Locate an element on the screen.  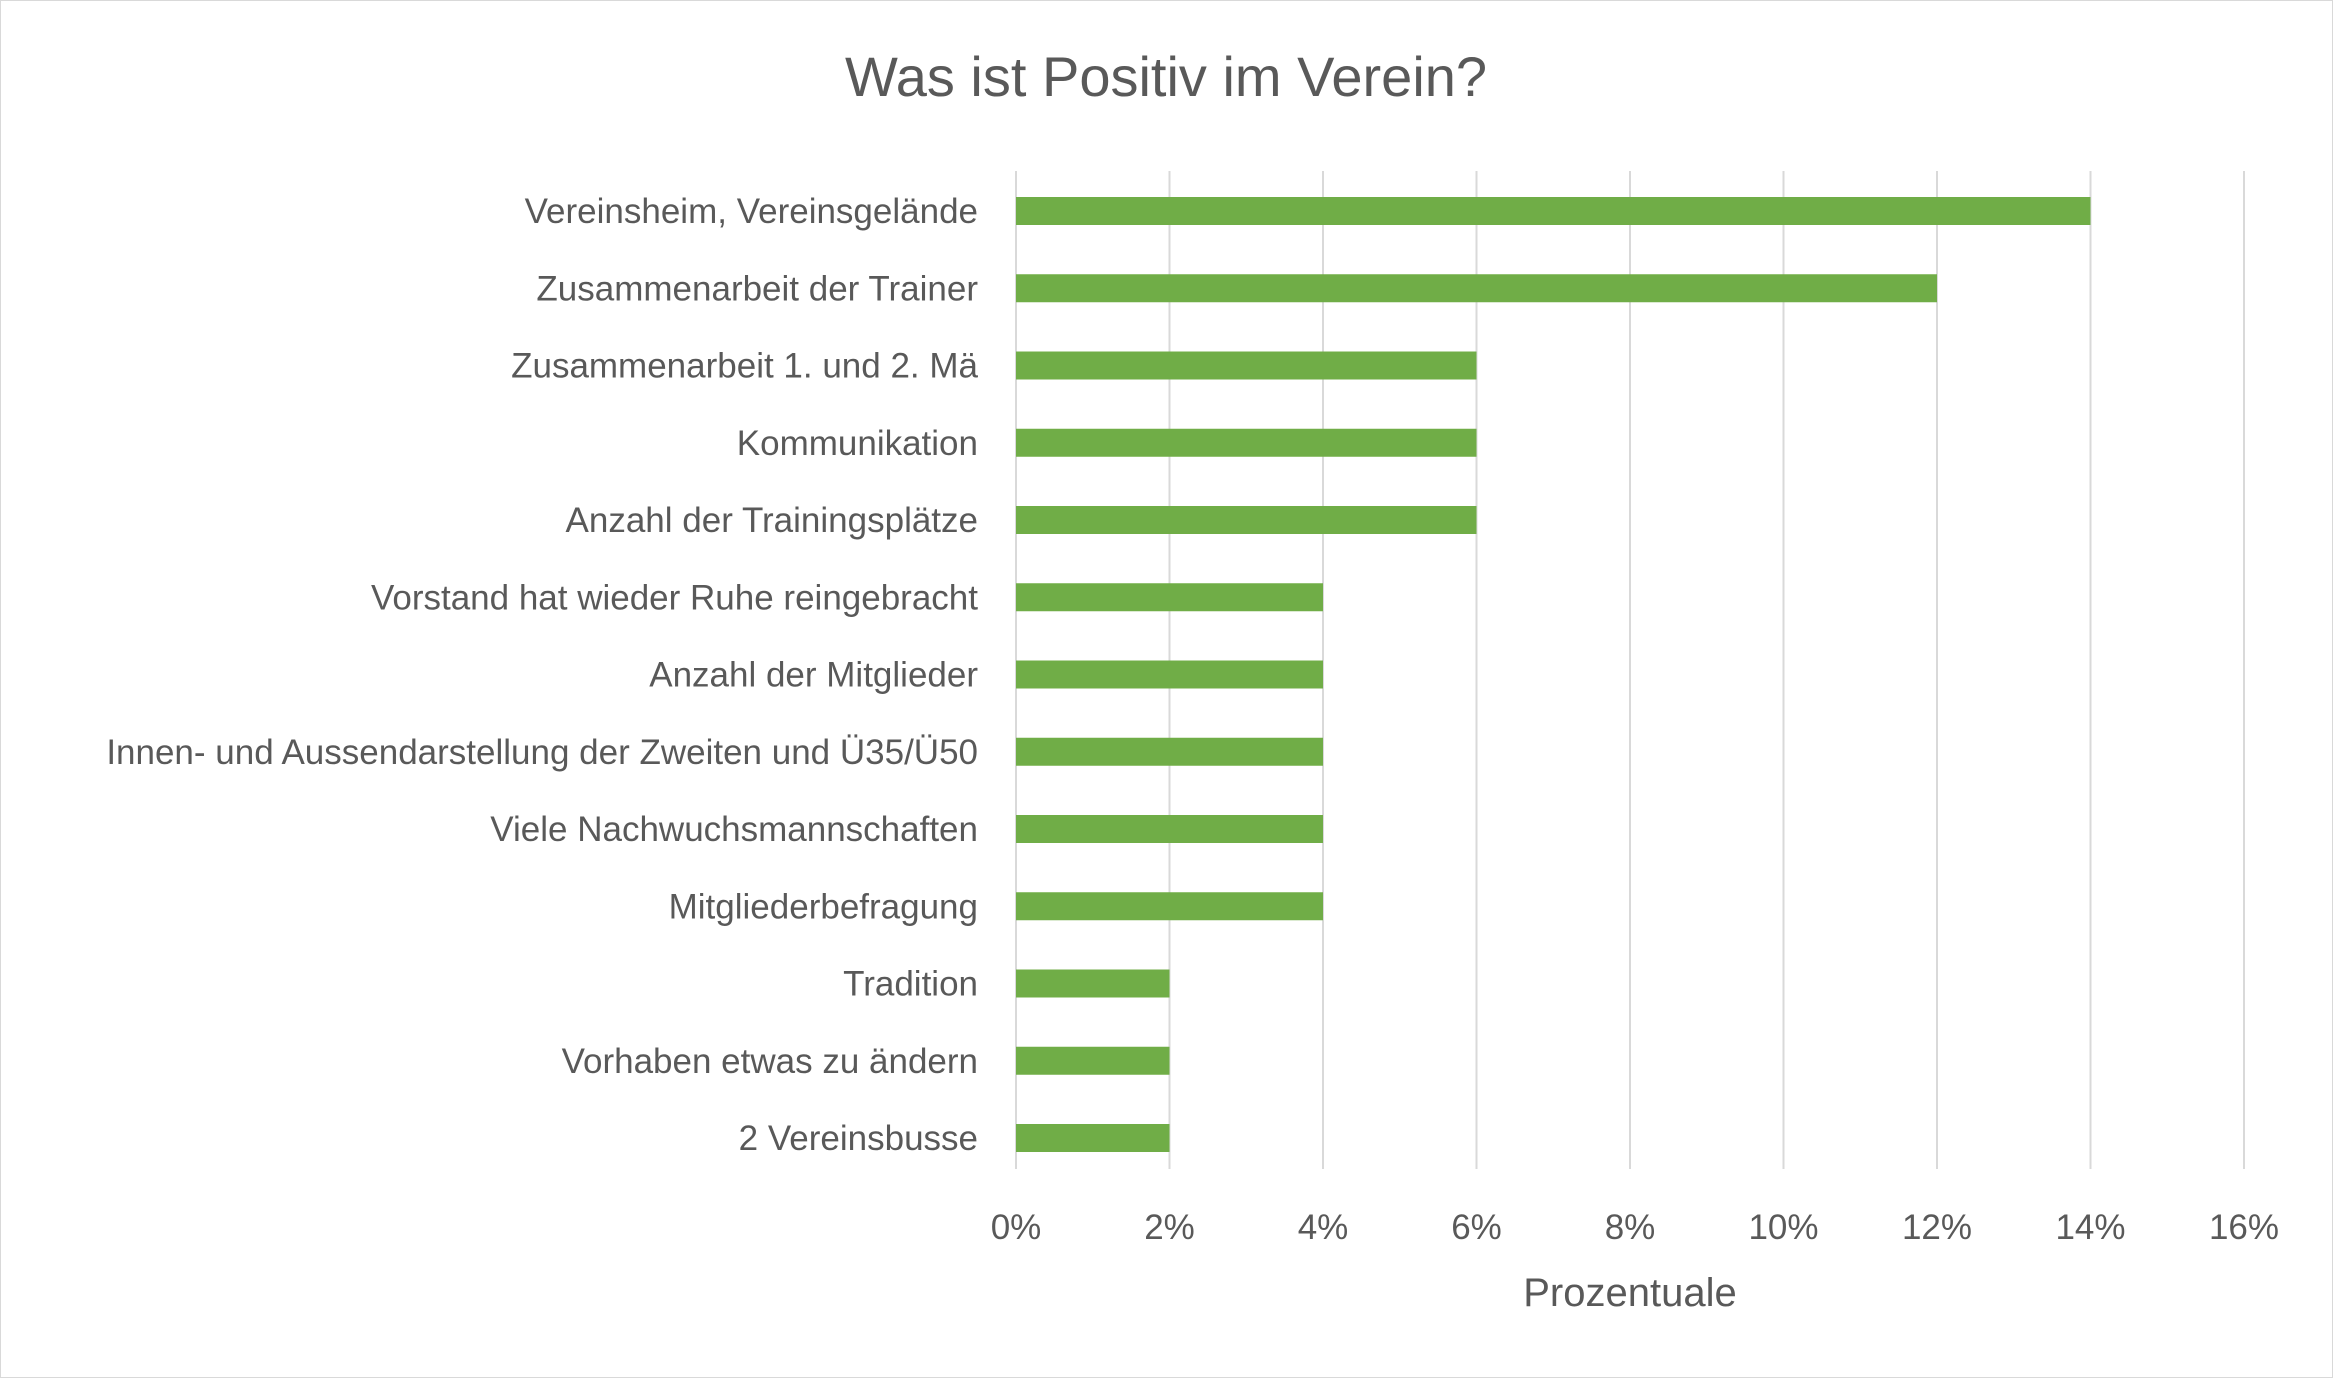
category-label: Vorhaben etwas zu ändern is located at coordinates (770, 1061).